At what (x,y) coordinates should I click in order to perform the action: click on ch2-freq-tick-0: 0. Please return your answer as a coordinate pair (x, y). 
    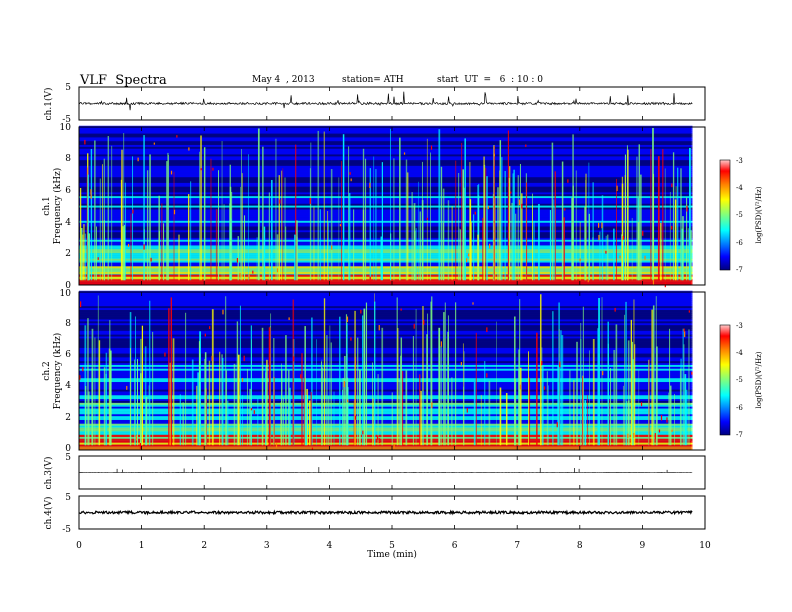
    Looking at the image, I should click on (68, 449).